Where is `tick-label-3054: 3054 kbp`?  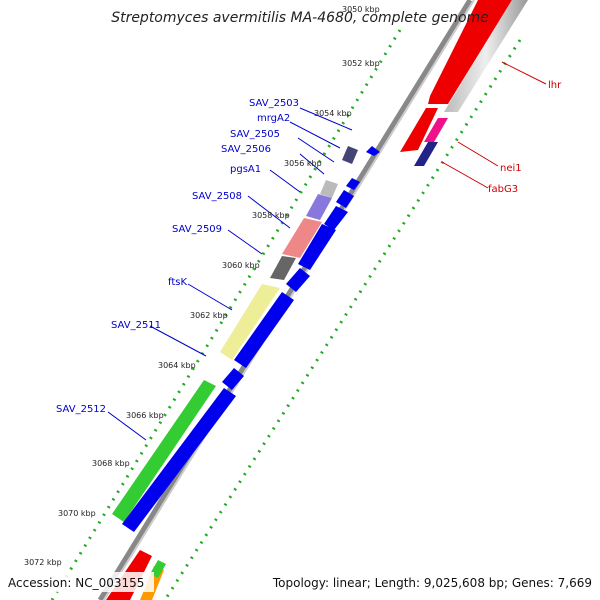 tick-label-3054: 3054 kbp is located at coordinates (333, 113).